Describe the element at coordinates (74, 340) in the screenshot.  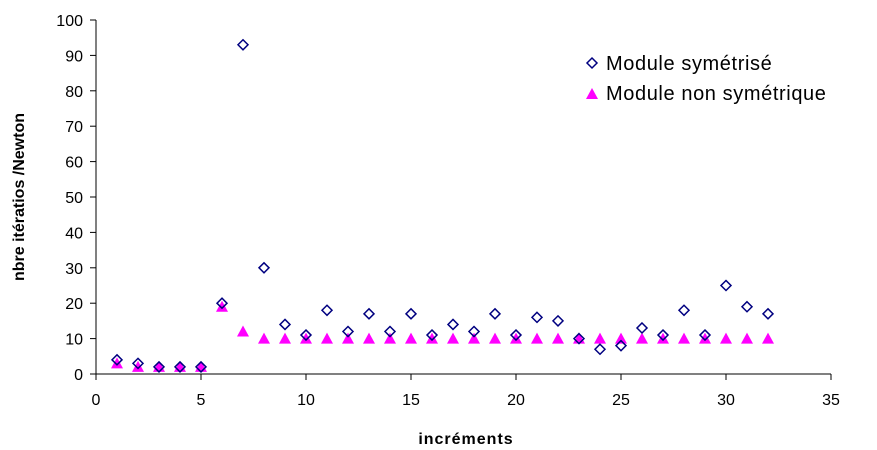
I see `y-tick-label: 10` at that location.